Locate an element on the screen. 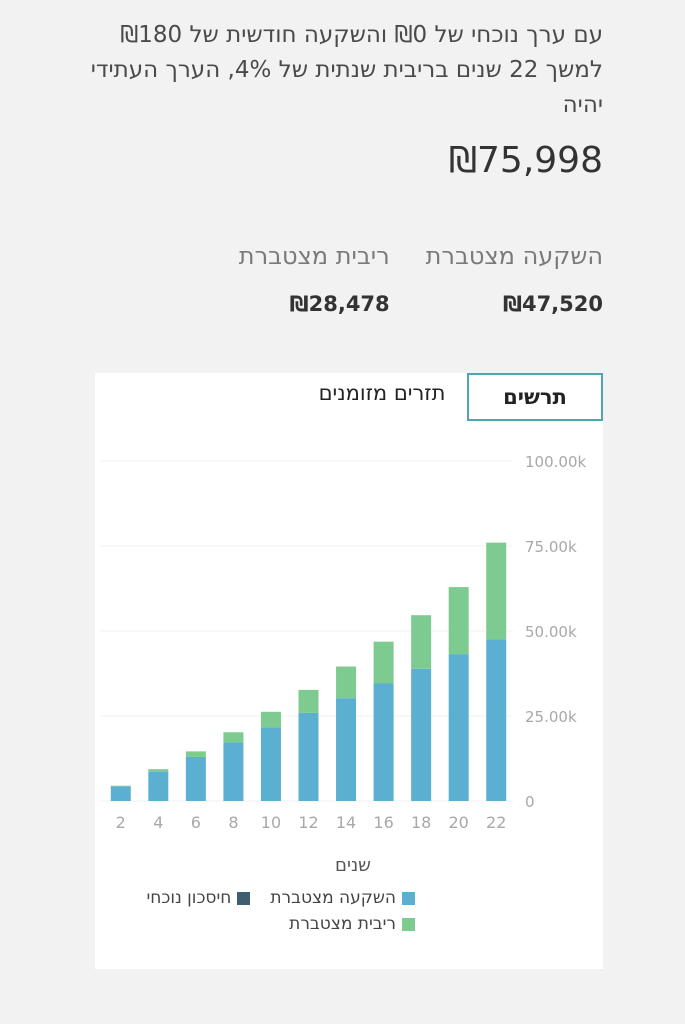 Image resolution: width=685 pixels, height=1024 pixels. legend-item-interest: ריבית מצטברת is located at coordinates (352, 924).